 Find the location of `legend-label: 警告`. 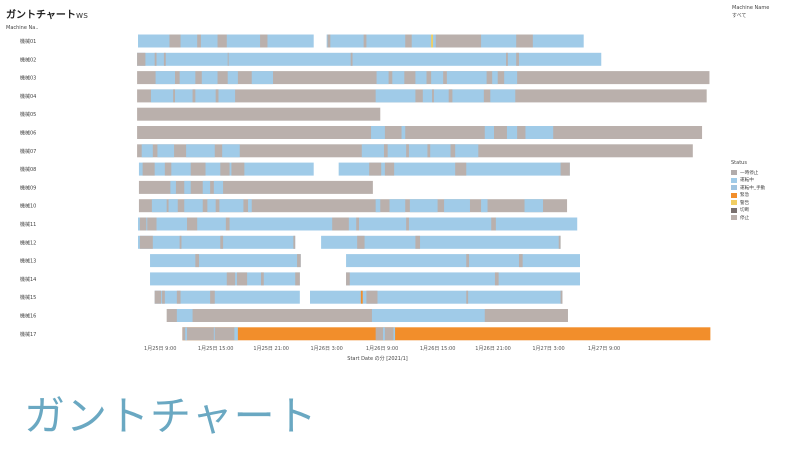

legend-label: 警告 is located at coordinates (745, 203).